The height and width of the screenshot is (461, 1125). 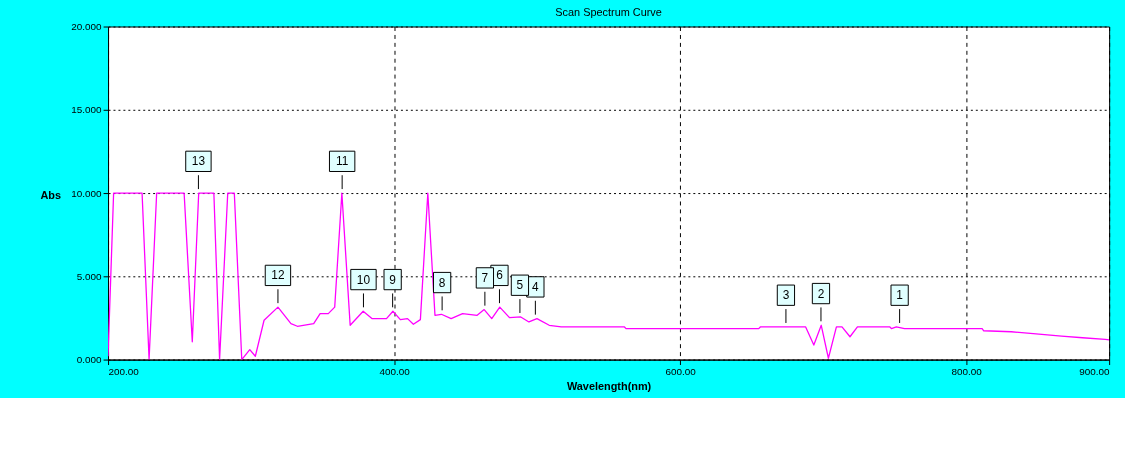 I want to click on x-axis-title: Wavelength(nm), so click(x=609, y=385).